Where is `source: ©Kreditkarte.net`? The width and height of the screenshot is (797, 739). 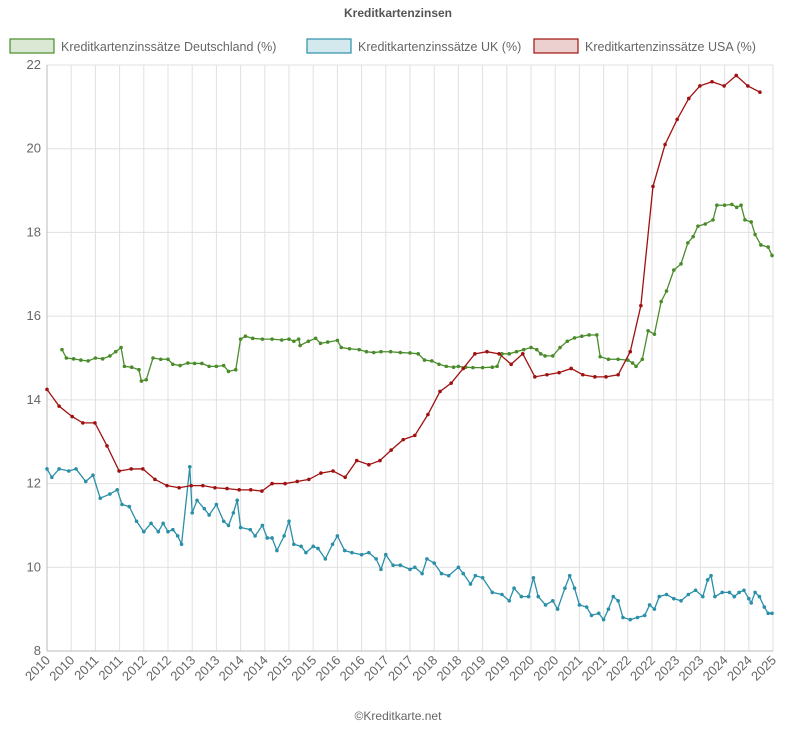
source: ©Kreditkarte.net is located at coordinates (399, 716).